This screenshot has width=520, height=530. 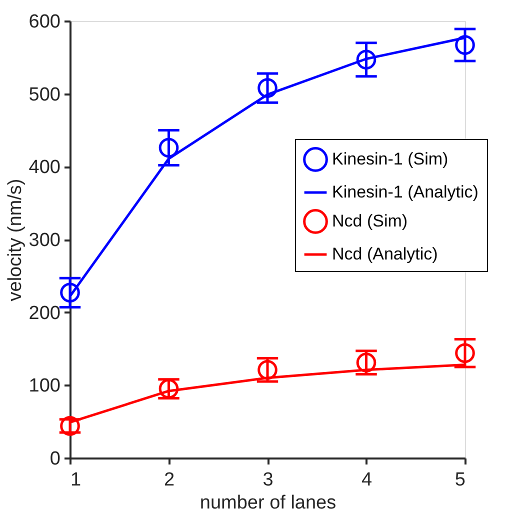 What do you see at coordinates (44, 313) in the screenshot?
I see `y-tick-label: 200` at bounding box center [44, 313].